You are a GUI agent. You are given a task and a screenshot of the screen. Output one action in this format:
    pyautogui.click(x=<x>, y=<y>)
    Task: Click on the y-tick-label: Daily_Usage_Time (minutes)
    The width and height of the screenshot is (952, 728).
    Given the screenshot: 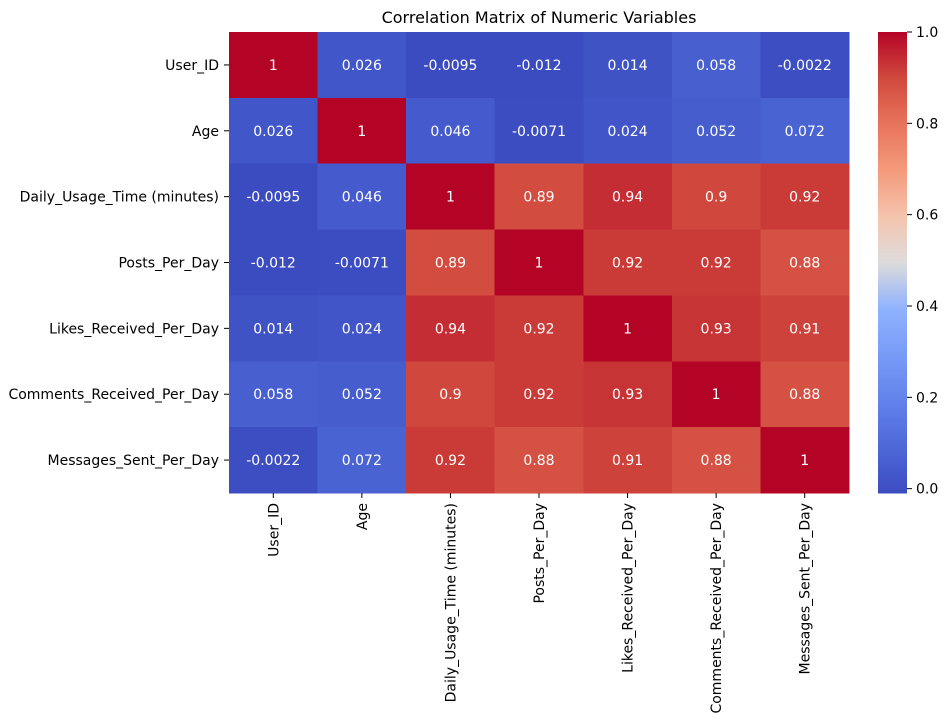 What is the action you would take?
    pyautogui.click(x=119, y=198)
    